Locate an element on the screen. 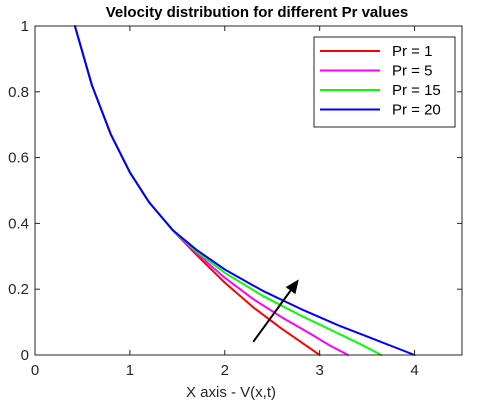  y-tick-label: 0.2 is located at coordinates (18, 289).